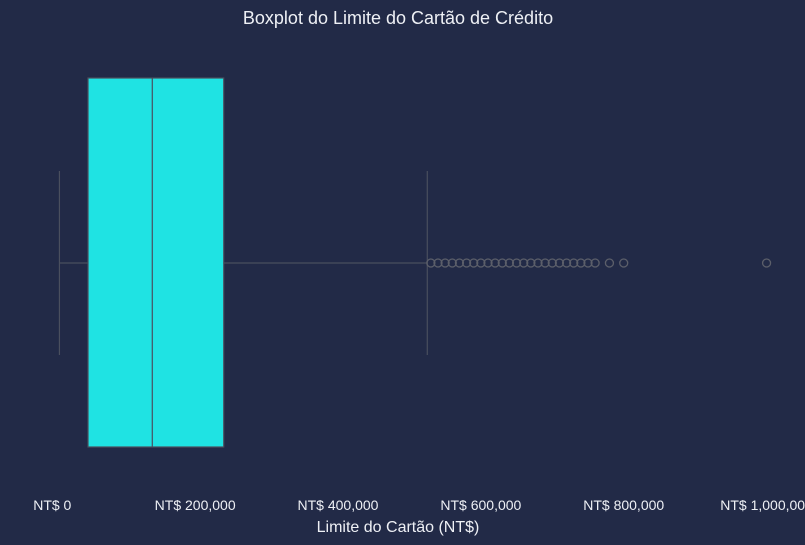 This screenshot has width=805, height=545. I want to click on x-tick-label: NT$ 1,000,000, so click(762, 505).